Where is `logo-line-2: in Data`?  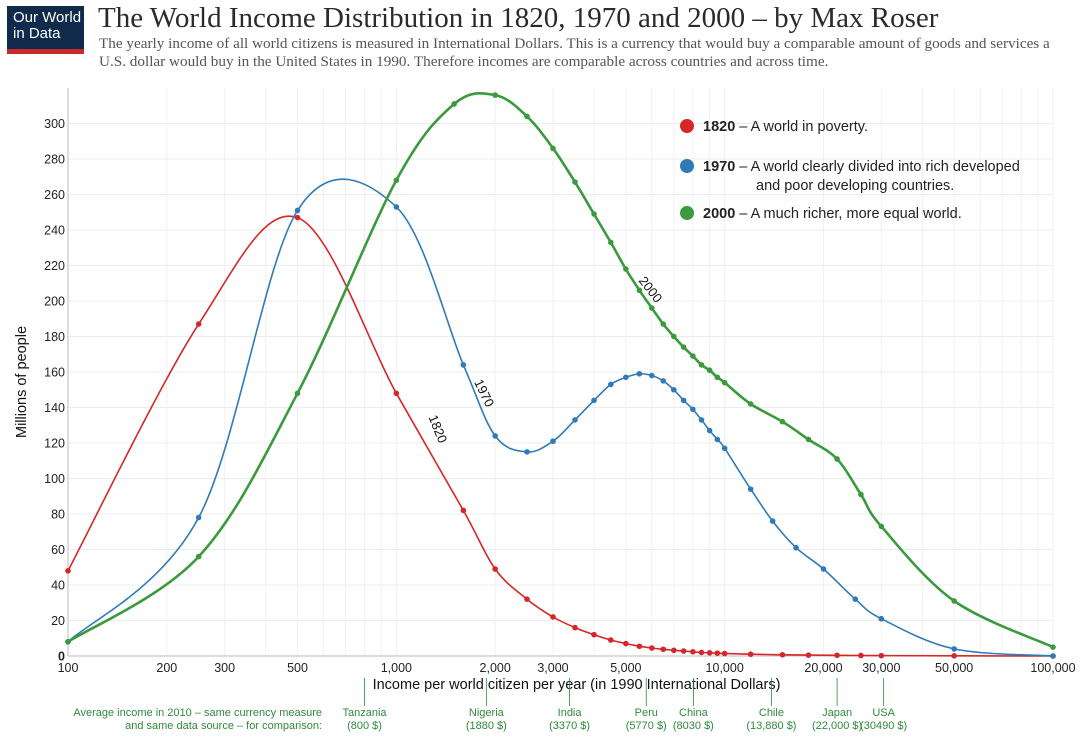
logo-line-2: in Data is located at coordinates (37, 33).